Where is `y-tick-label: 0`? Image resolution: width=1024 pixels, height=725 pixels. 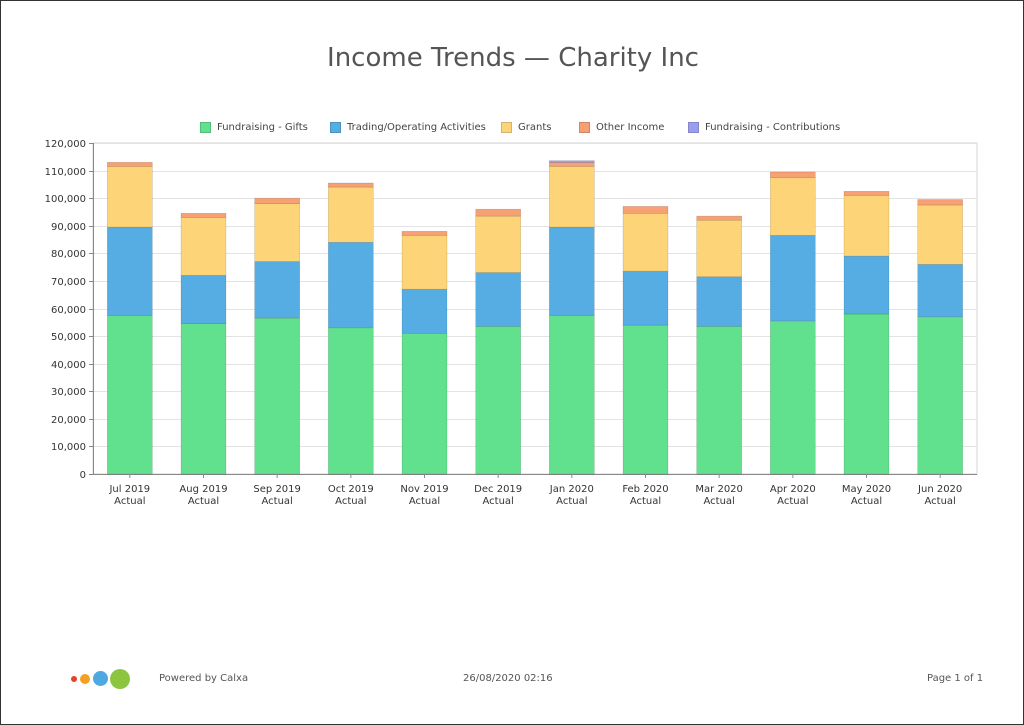 y-tick-label: 0 is located at coordinates (83, 475).